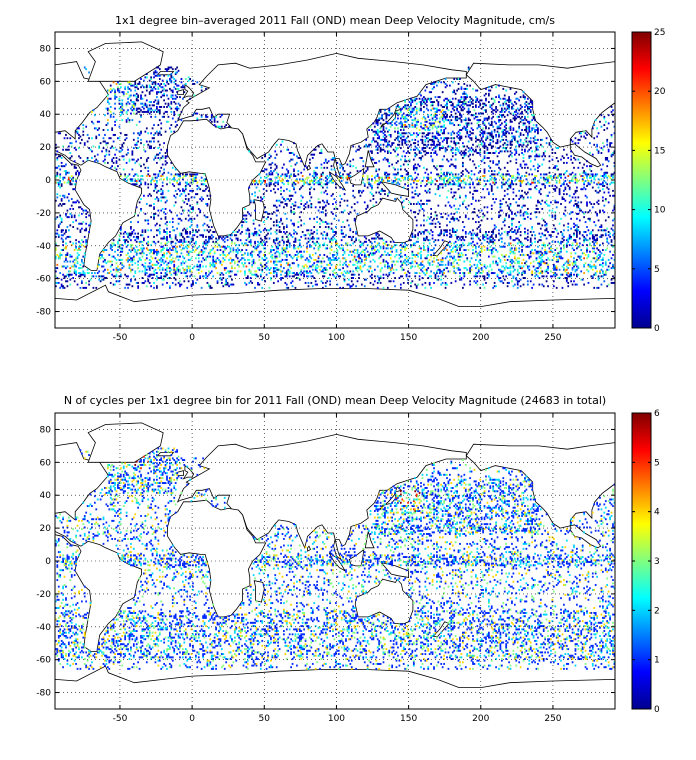 Image resolution: width=696 pixels, height=760 pixels. What do you see at coordinates (356, 176) in the screenshot?
I see `land-outline` at bounding box center [356, 176].